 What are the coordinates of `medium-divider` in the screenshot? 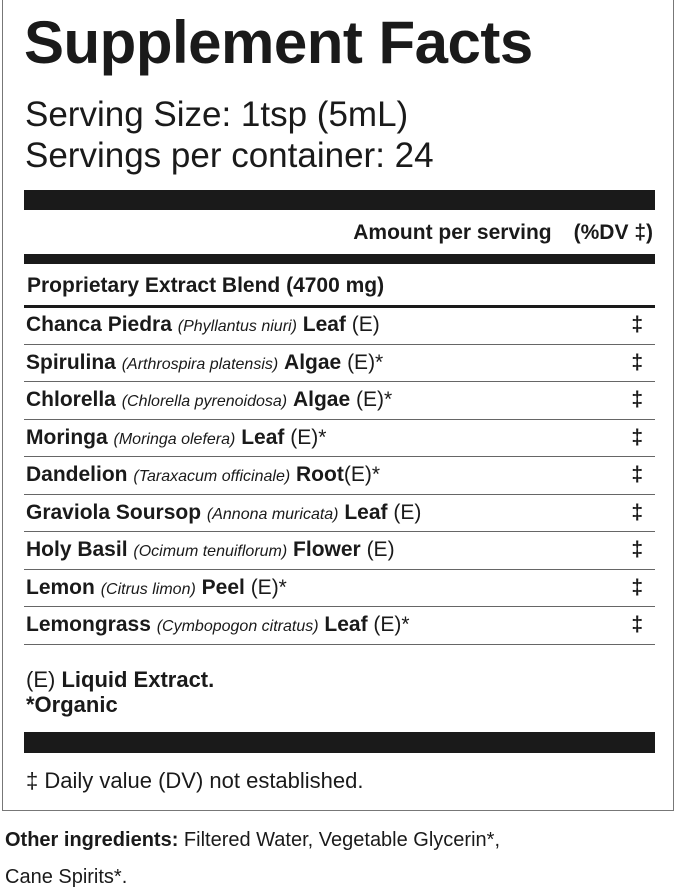 It's located at (339, 259).